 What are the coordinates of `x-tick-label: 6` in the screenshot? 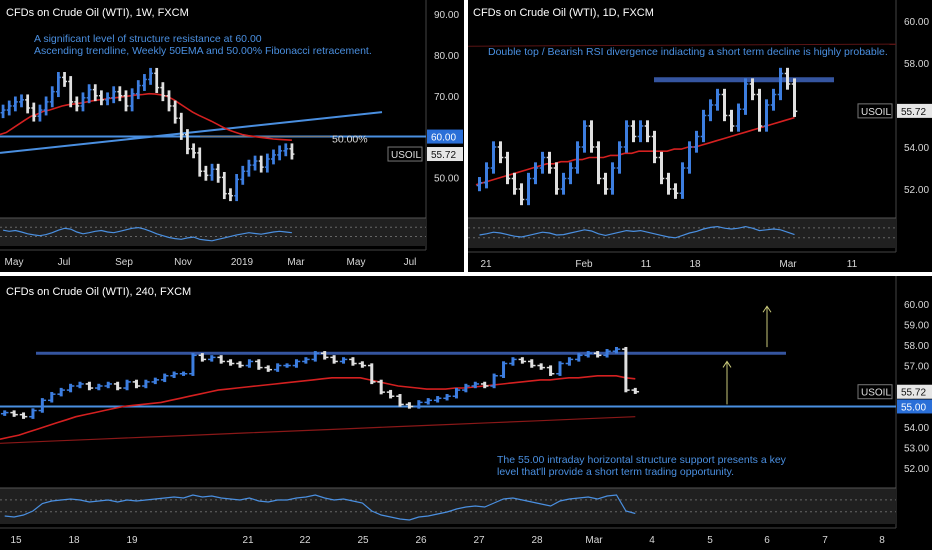 It's located at (767, 540).